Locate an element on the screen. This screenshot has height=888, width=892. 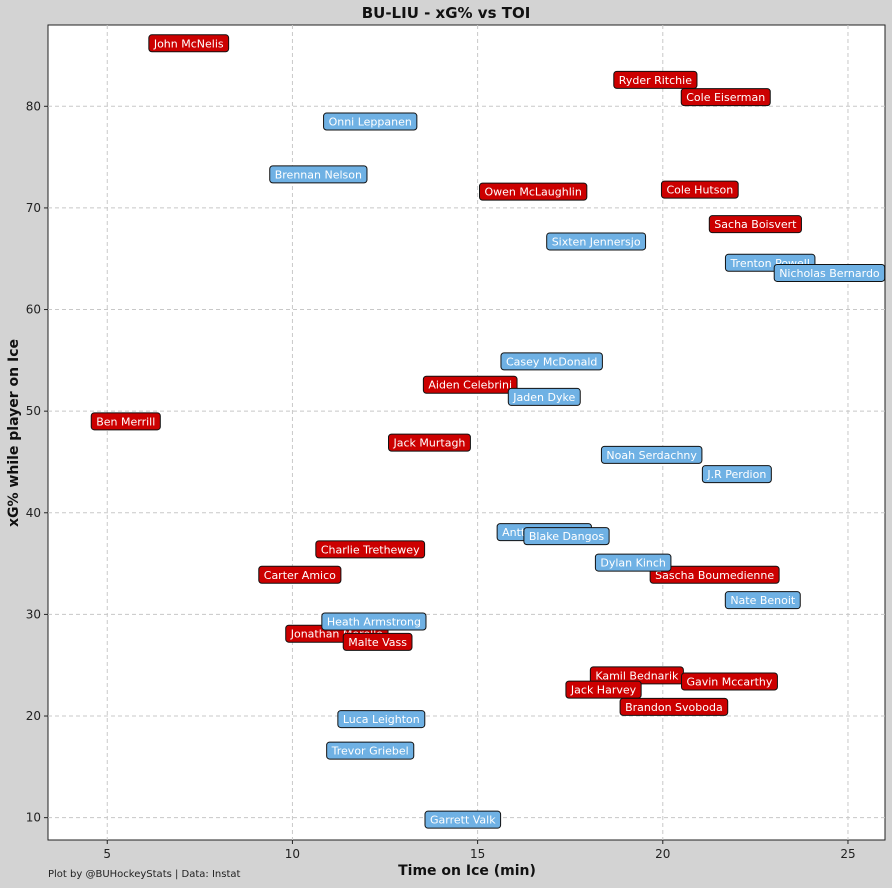
player-label-text: Nate Benoit is located at coordinates (763, 600).